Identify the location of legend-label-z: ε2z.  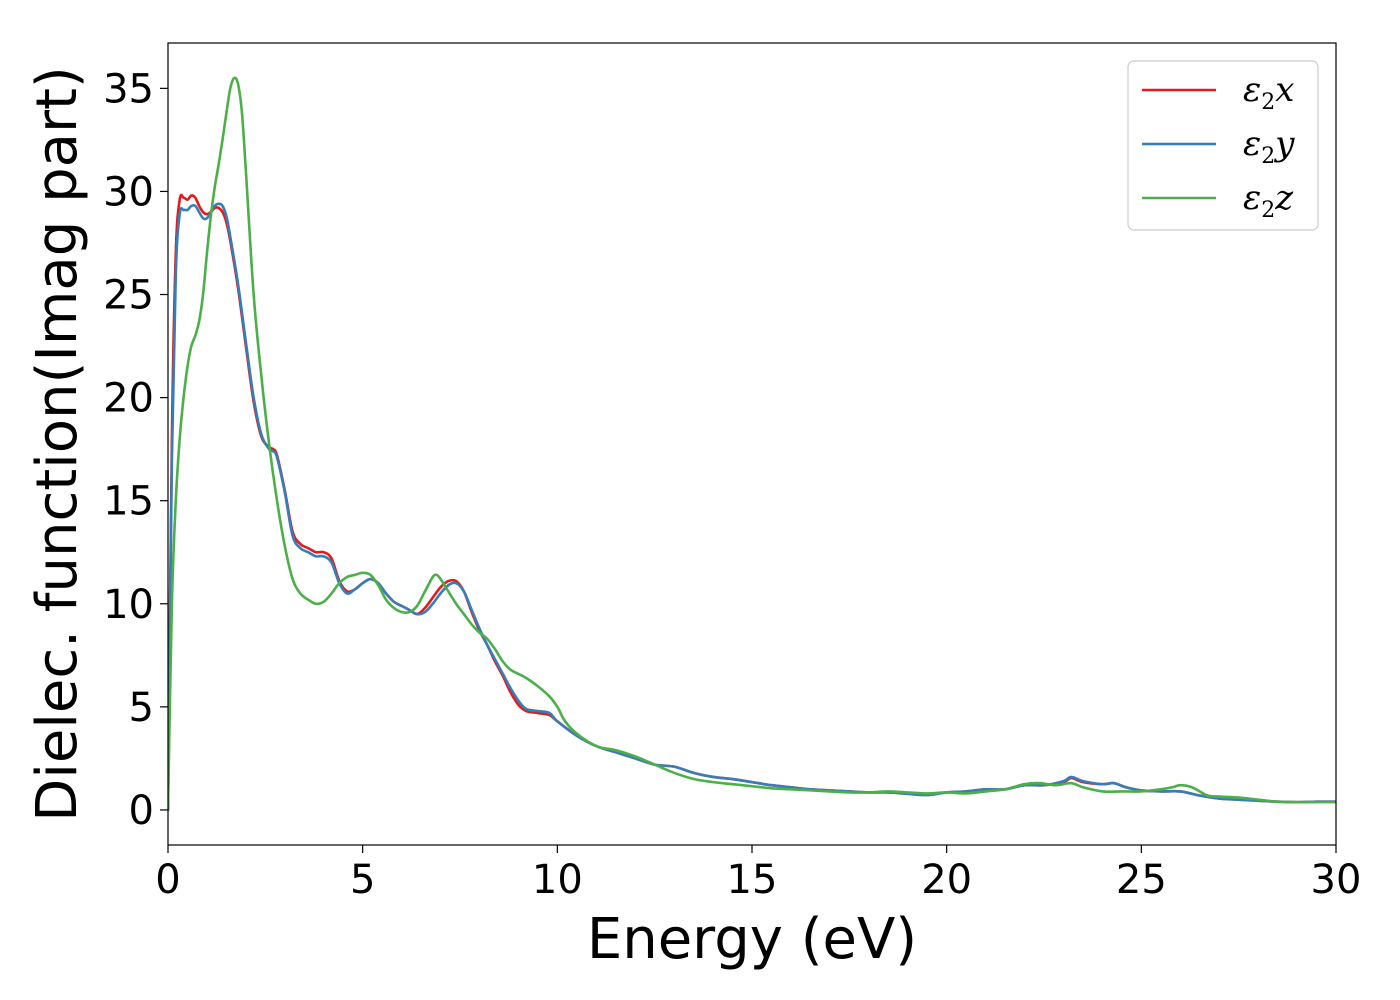
(1268, 200).